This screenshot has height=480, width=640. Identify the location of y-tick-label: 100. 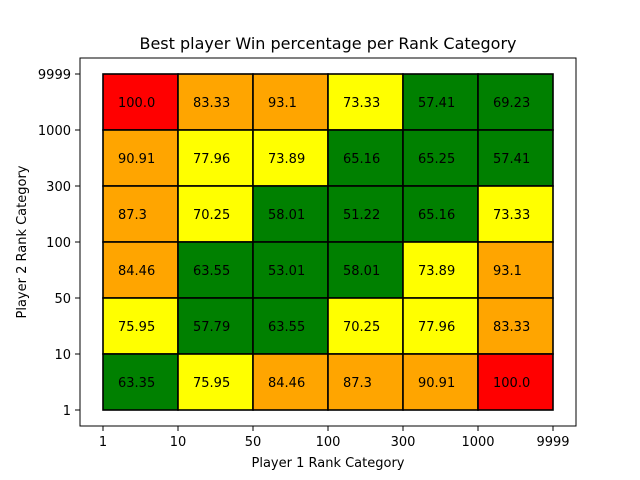
(58, 243).